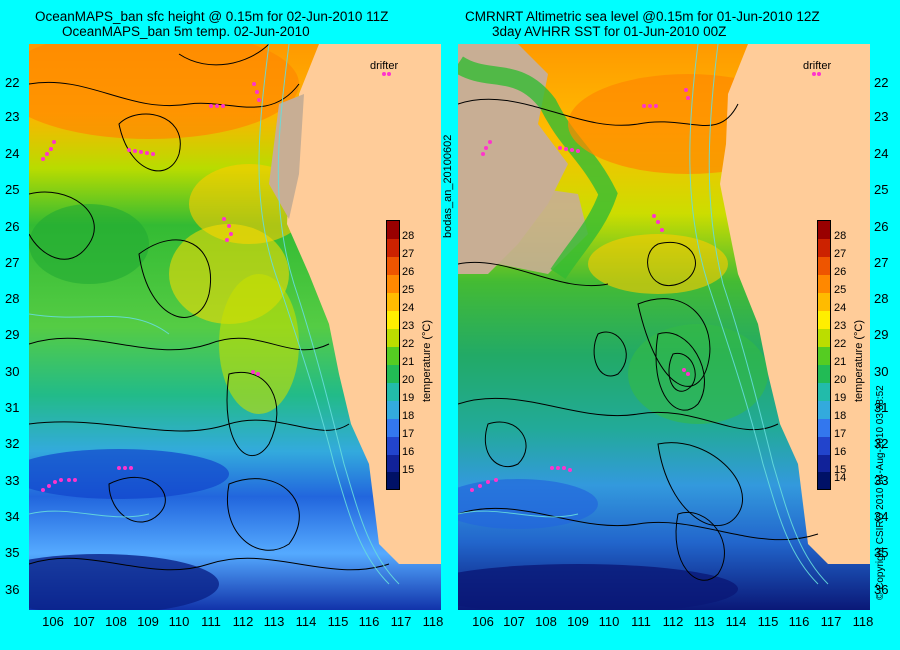  I want to click on left-title-line2: OceanMAPS_ban 5m temp. 02-Jun-2010, so click(186, 31).